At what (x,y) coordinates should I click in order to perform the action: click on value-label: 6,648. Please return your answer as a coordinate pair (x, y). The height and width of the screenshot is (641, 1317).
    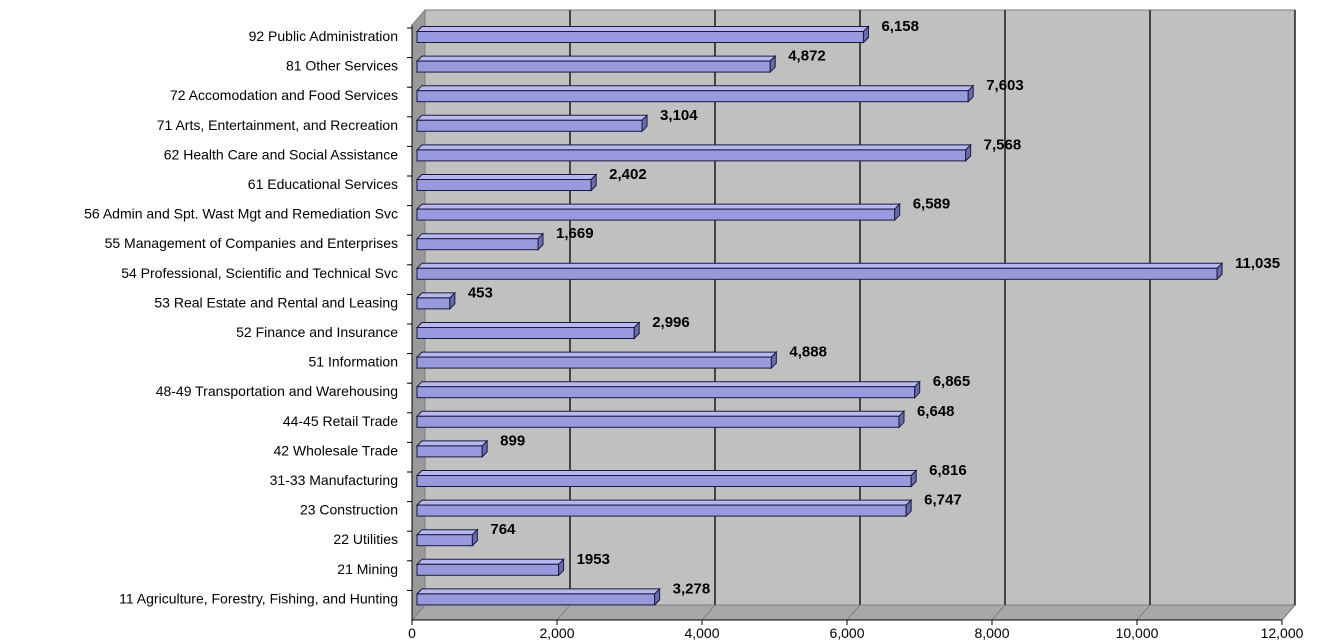
    Looking at the image, I should click on (936, 411).